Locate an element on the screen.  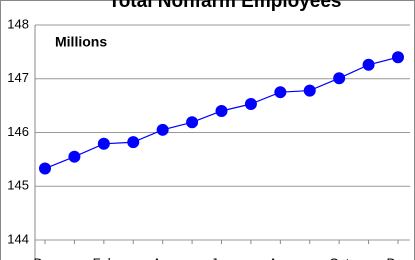
y-tick-label: 147 is located at coordinates (18, 77).